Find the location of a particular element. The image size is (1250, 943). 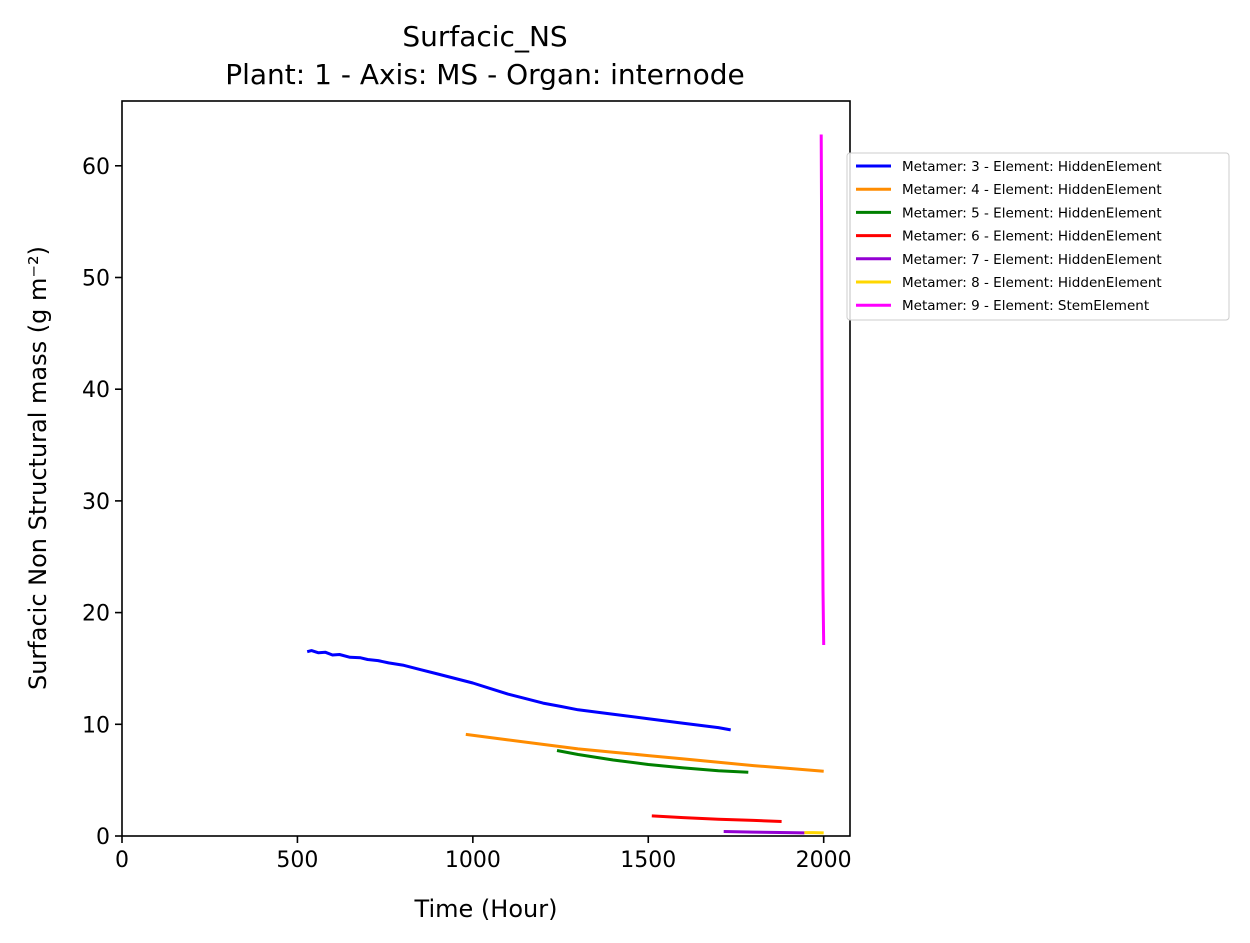

legend-label-2: Metamer: 4 - Element: HiddenElement is located at coordinates (1032, 190).